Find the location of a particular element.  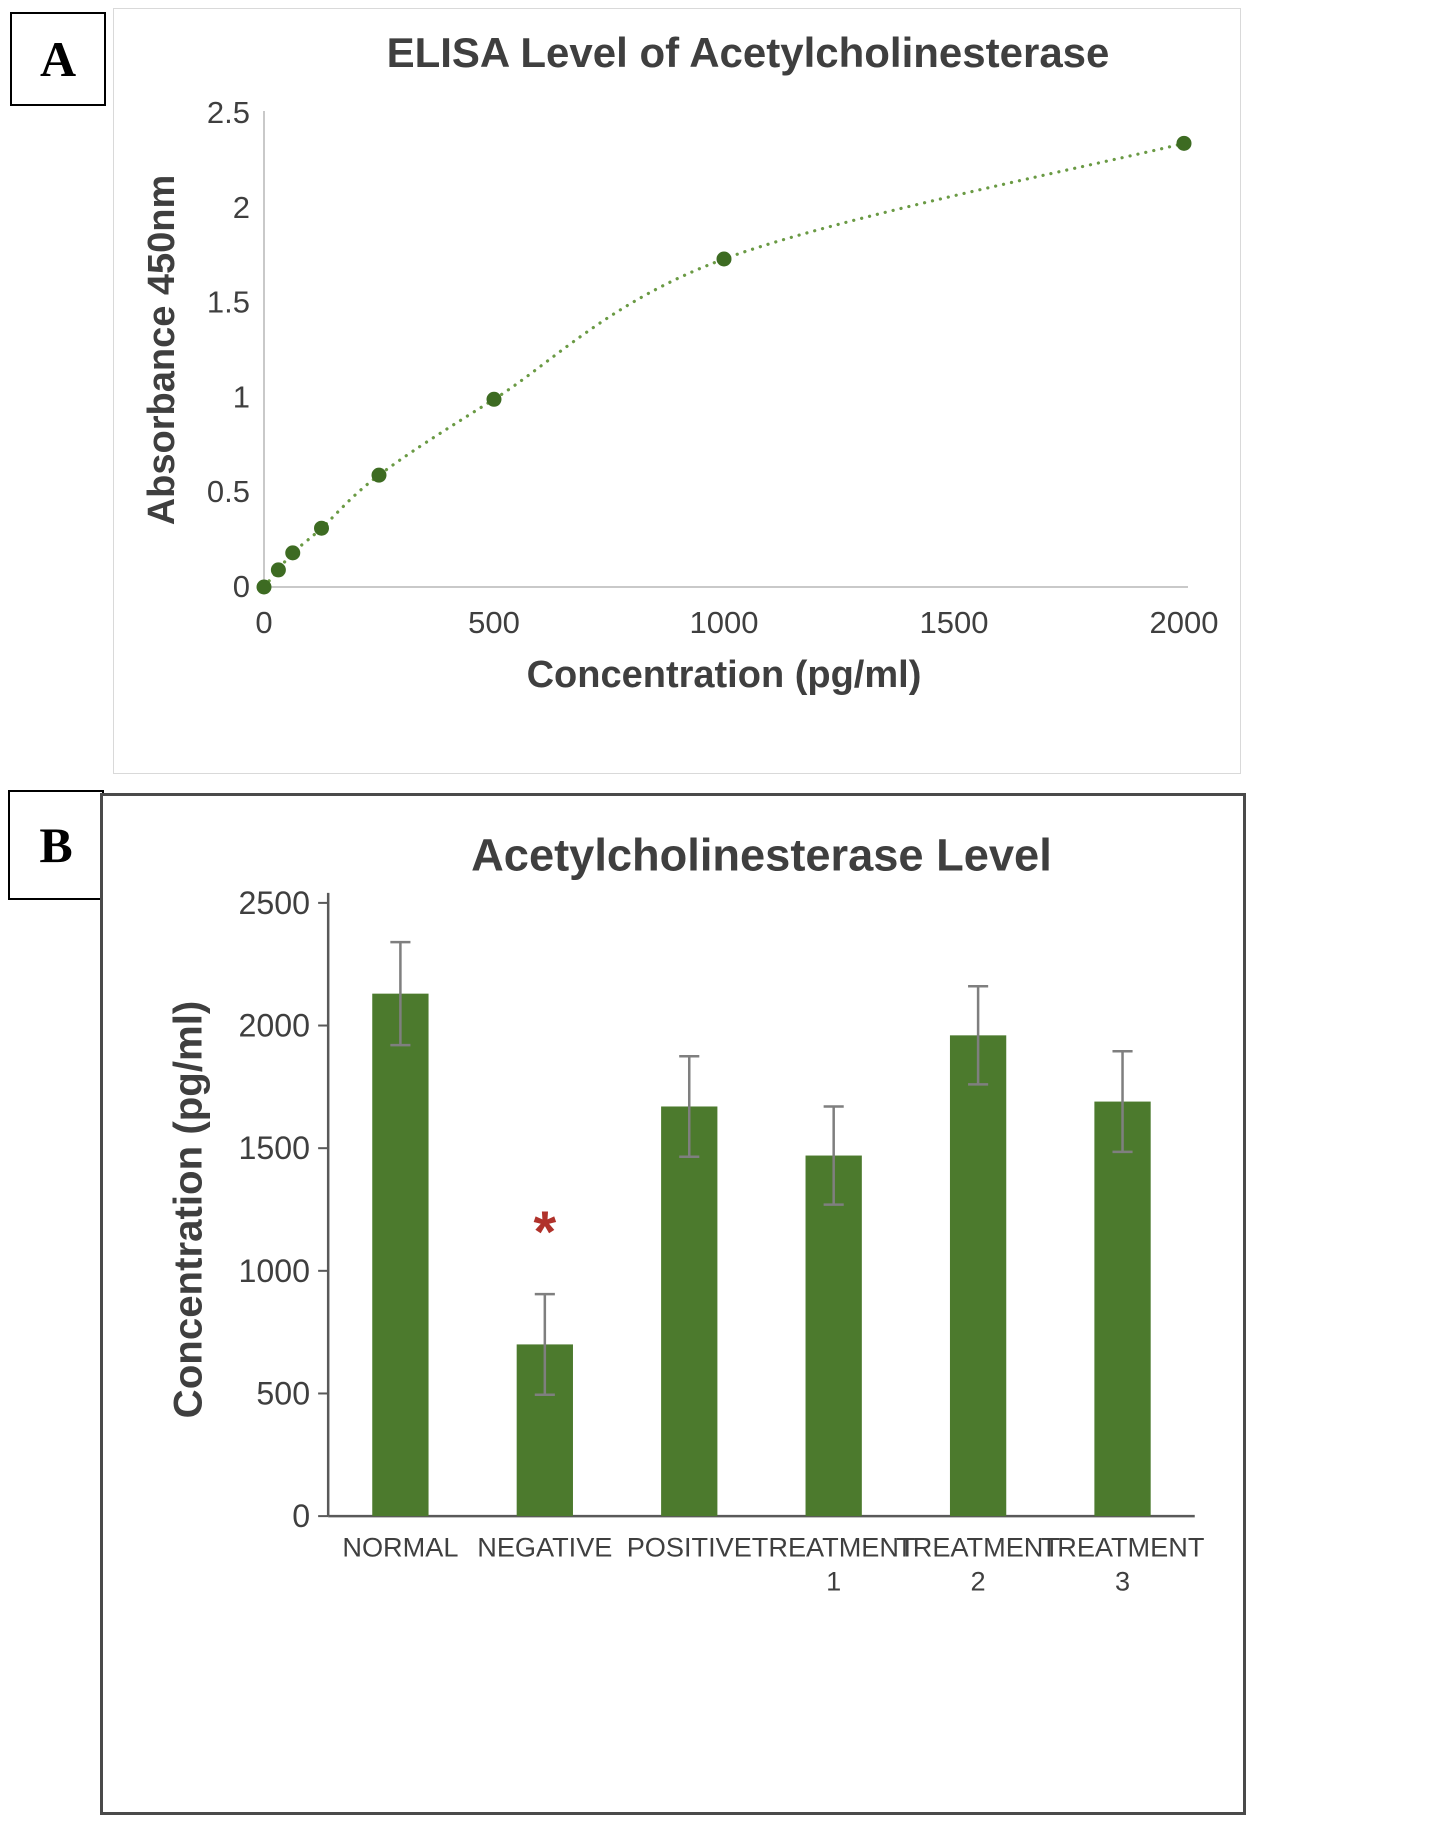

y-tick-label: 2.5 is located at coordinates (228, 112).